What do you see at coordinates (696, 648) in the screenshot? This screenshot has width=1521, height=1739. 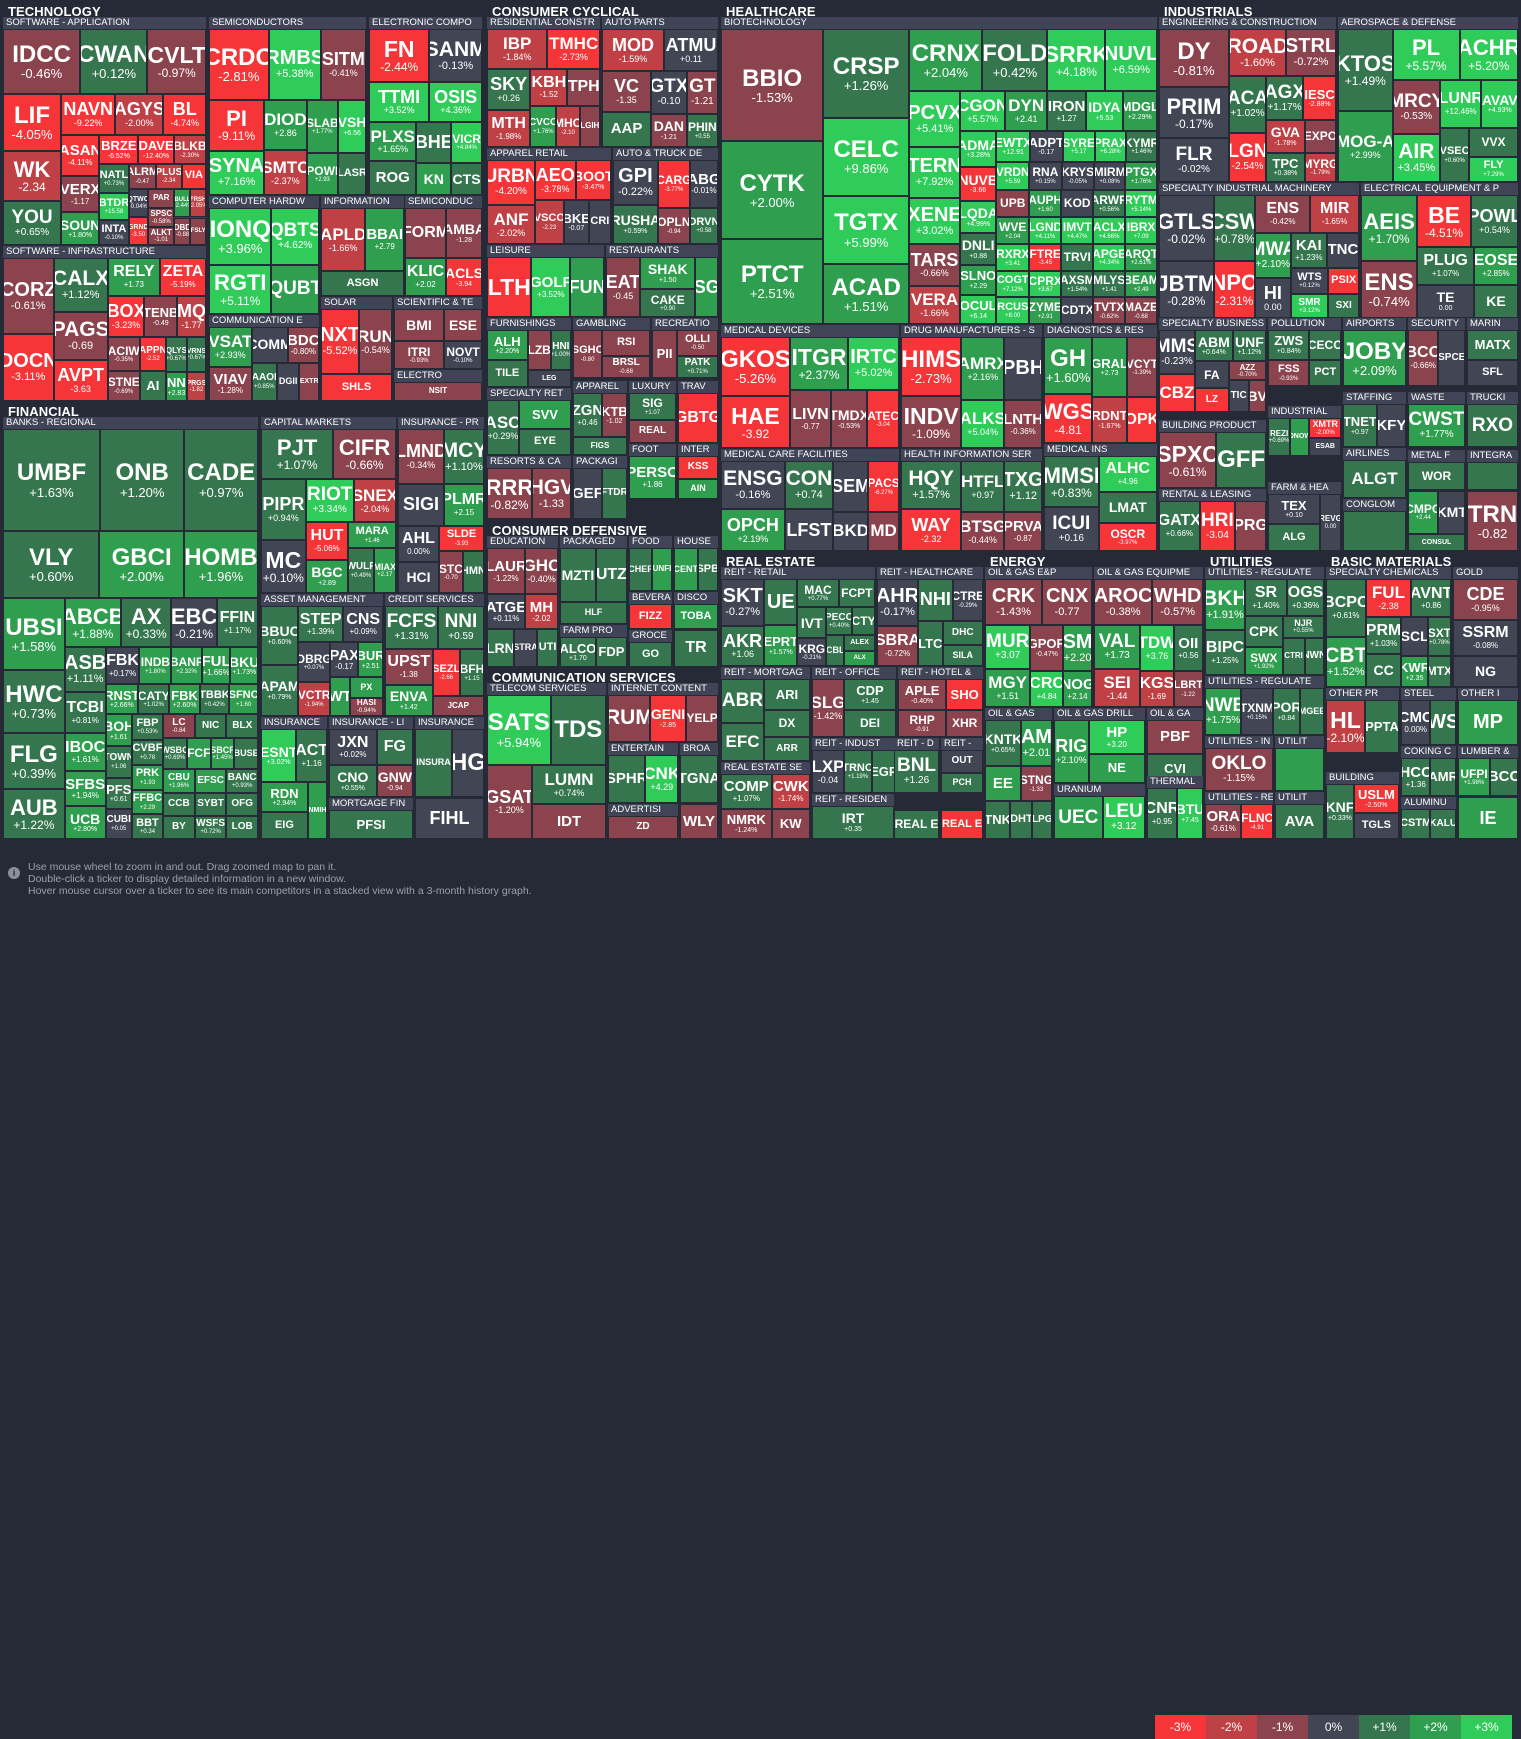 I see `ticker-tile: TR` at bounding box center [696, 648].